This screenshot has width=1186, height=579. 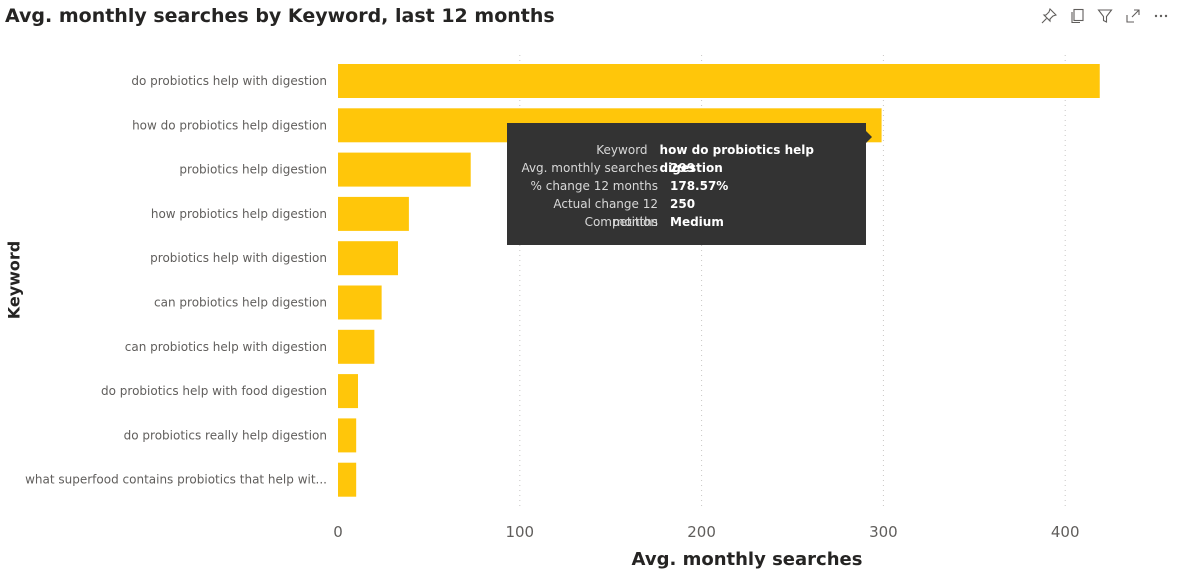 What do you see at coordinates (869, 137) in the screenshot?
I see `tooltip-arrow` at bounding box center [869, 137].